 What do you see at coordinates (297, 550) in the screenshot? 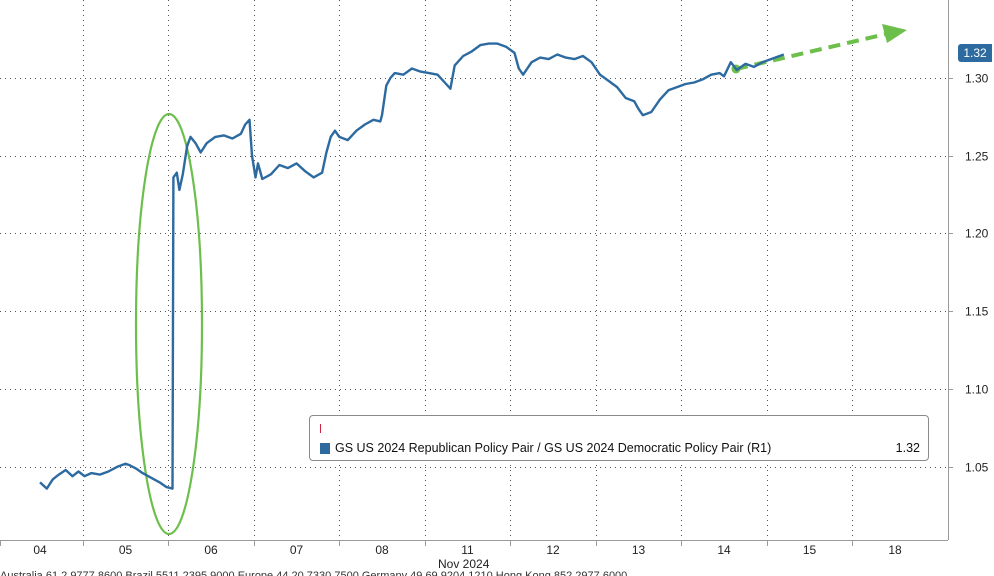
I see `x-tick-label: 07` at bounding box center [297, 550].